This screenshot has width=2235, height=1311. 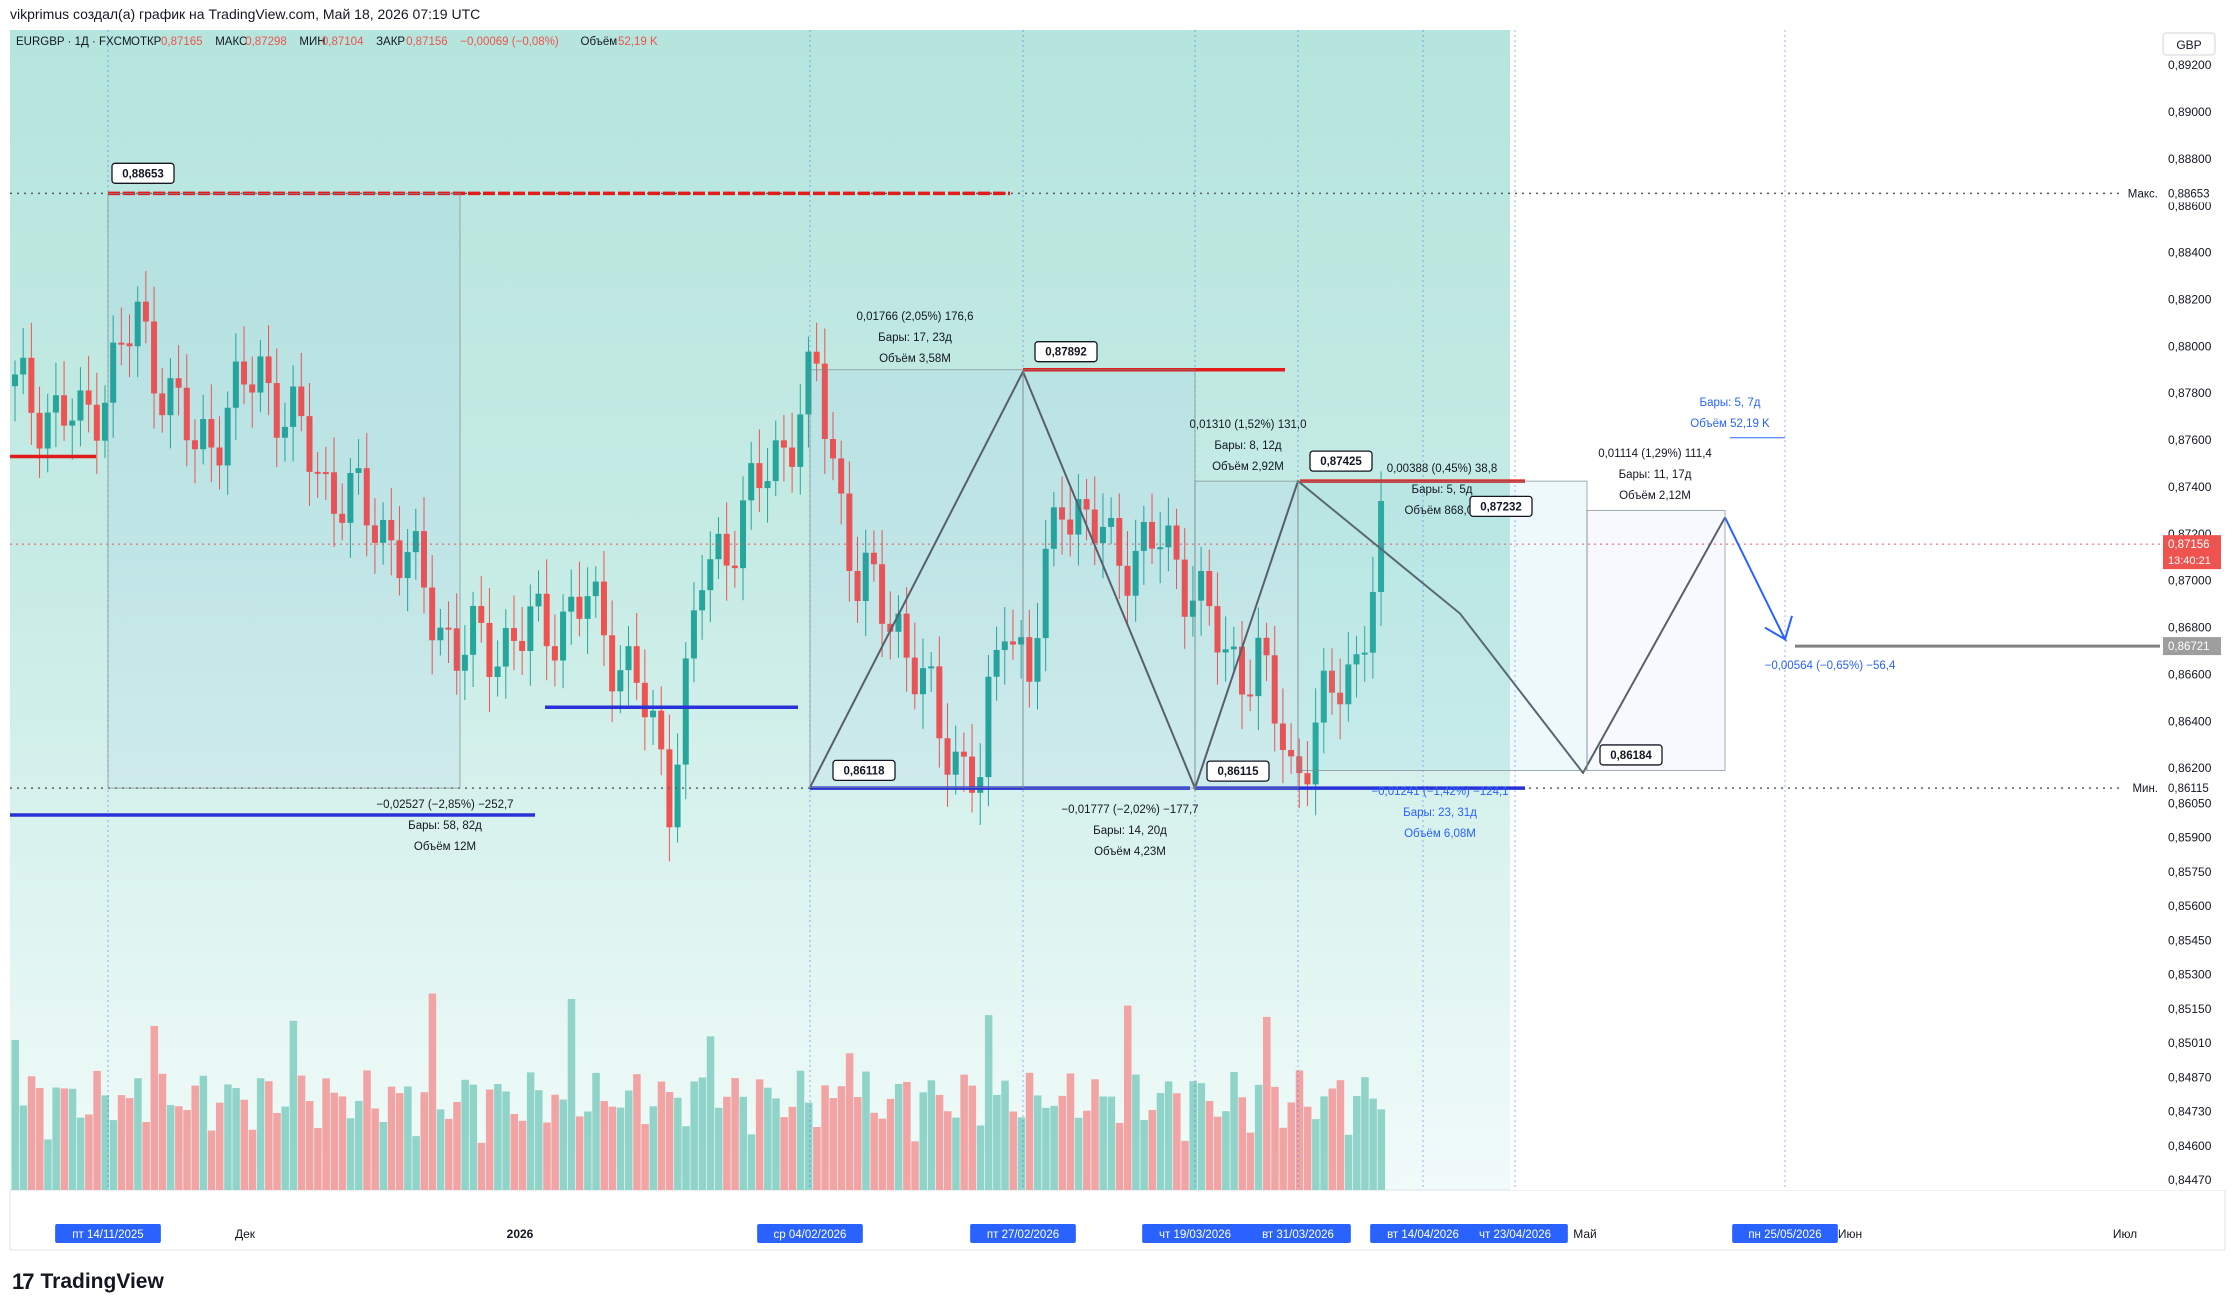 I want to click on time-axis, so click(x=1117, y=1220).